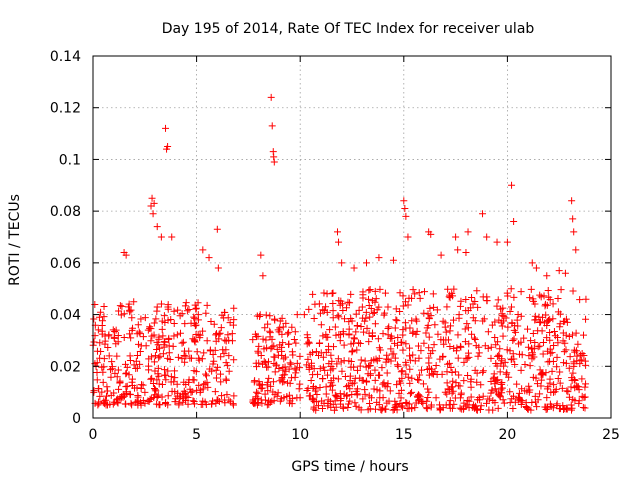 This screenshot has height=480, width=640. I want to click on y-tick-labels: 0 0.02 0.04 0.06 0.08 0.1 0.12 0.14, so click(65, 238).